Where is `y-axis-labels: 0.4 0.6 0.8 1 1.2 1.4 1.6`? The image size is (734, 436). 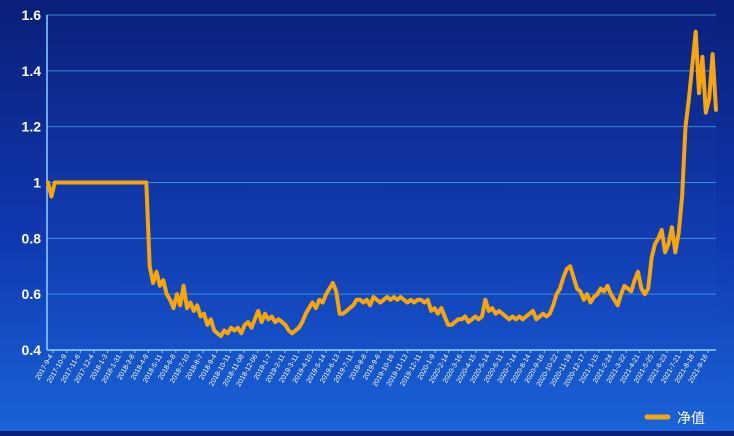 y-axis-labels: 0.4 0.6 0.8 1 1.2 1.4 1.6 is located at coordinates (32, 182).